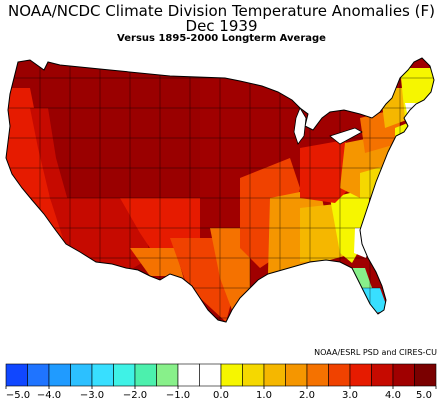 The height and width of the screenshot is (404, 443). What do you see at coordinates (221, 395) in the screenshot?
I see `legend-tick-label: 0.0` at bounding box center [221, 395].